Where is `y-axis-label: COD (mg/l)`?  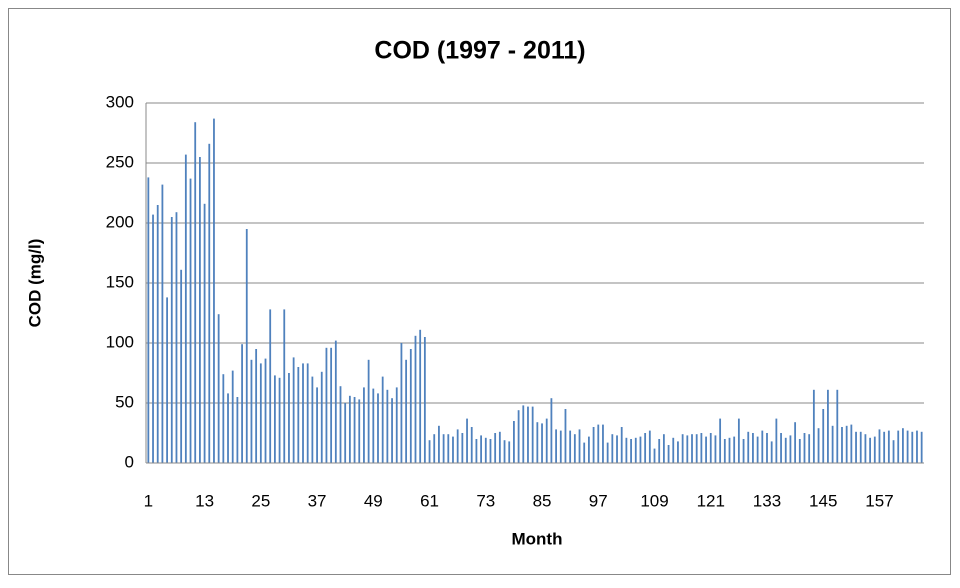
y-axis-label: COD (mg/l) is located at coordinates (34, 283).